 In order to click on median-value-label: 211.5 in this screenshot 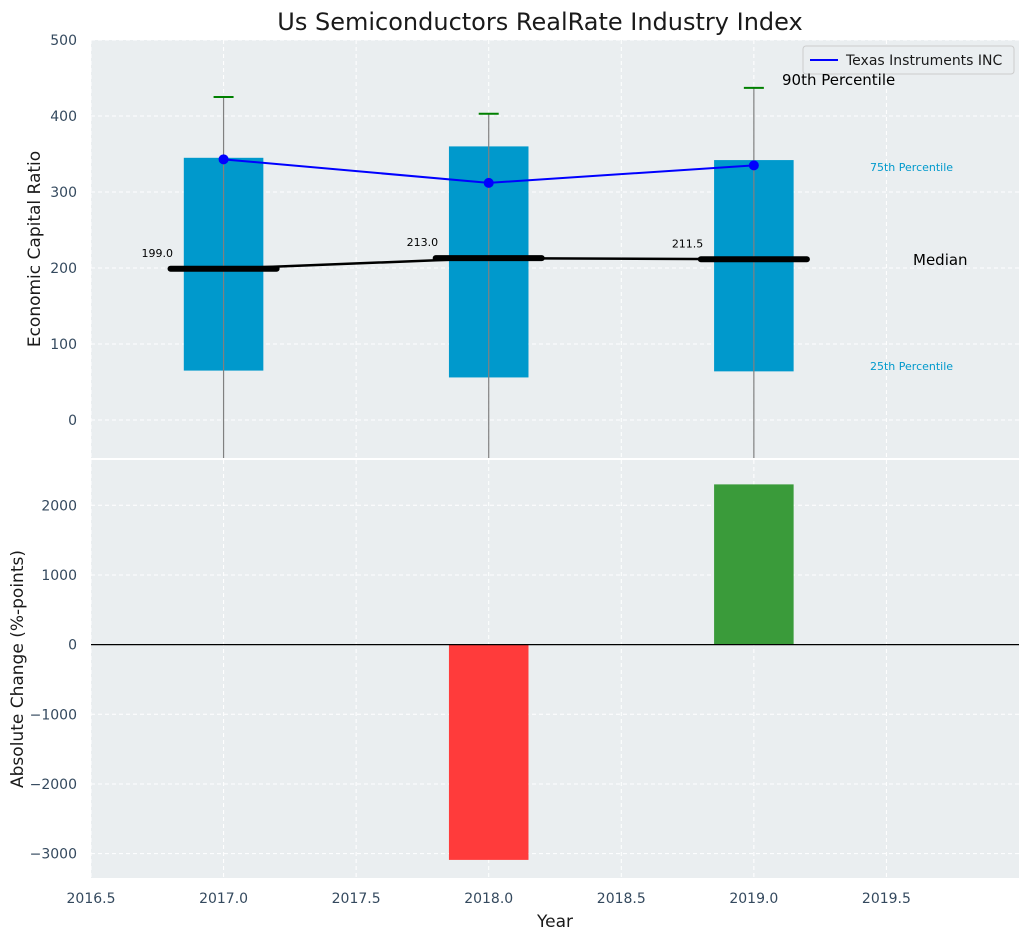, I will do `click(688, 243)`.